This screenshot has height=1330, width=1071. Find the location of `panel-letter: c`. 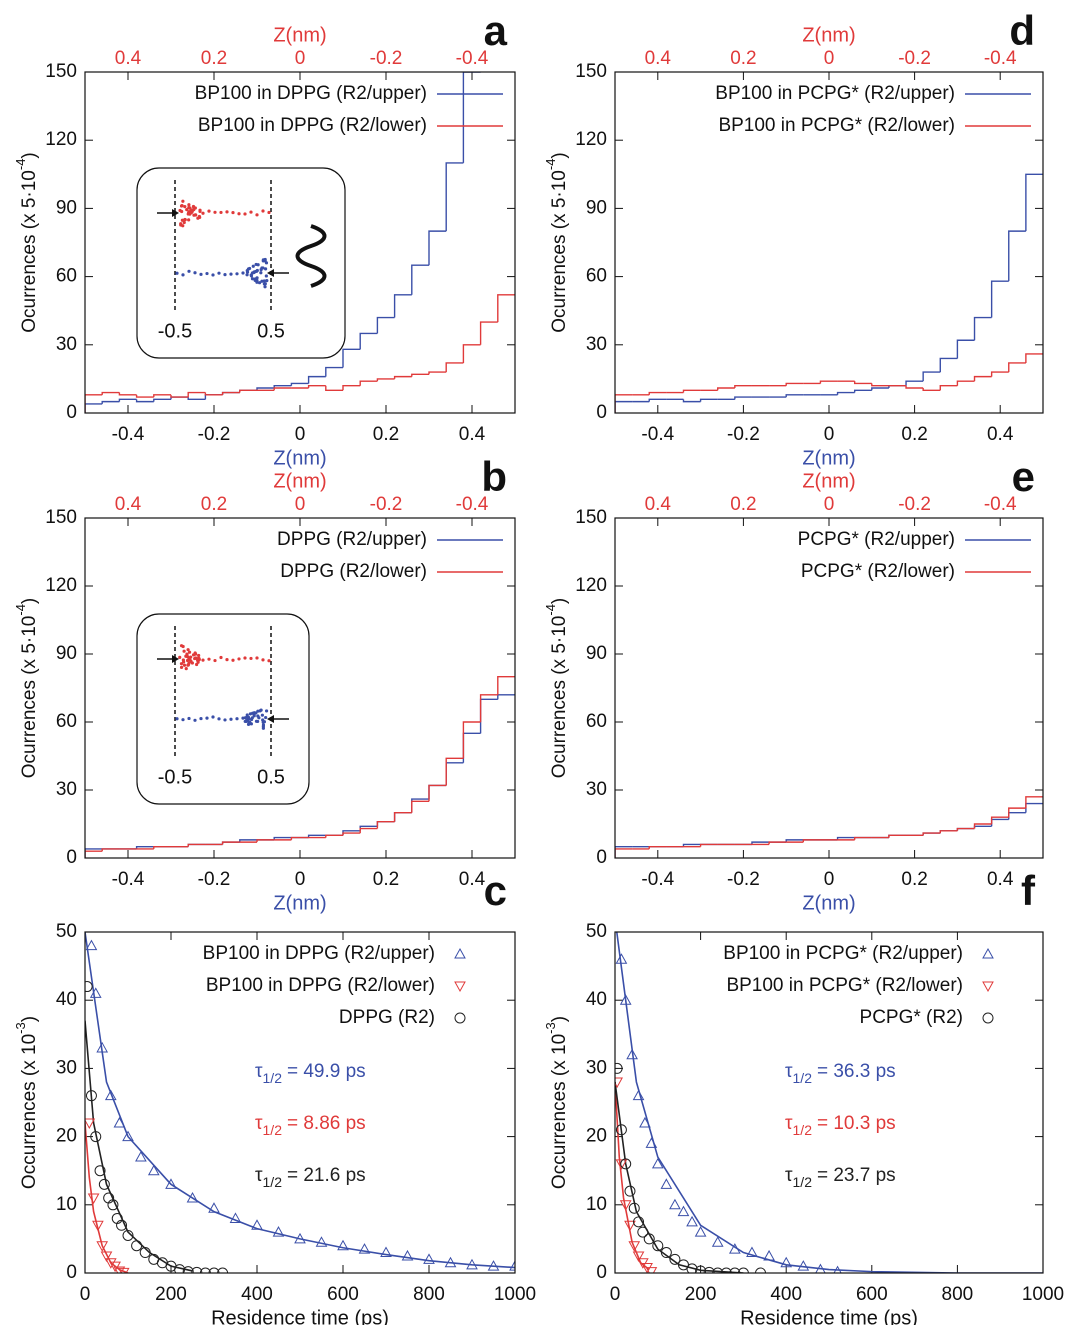

panel-letter: c is located at coordinates (495, 890).